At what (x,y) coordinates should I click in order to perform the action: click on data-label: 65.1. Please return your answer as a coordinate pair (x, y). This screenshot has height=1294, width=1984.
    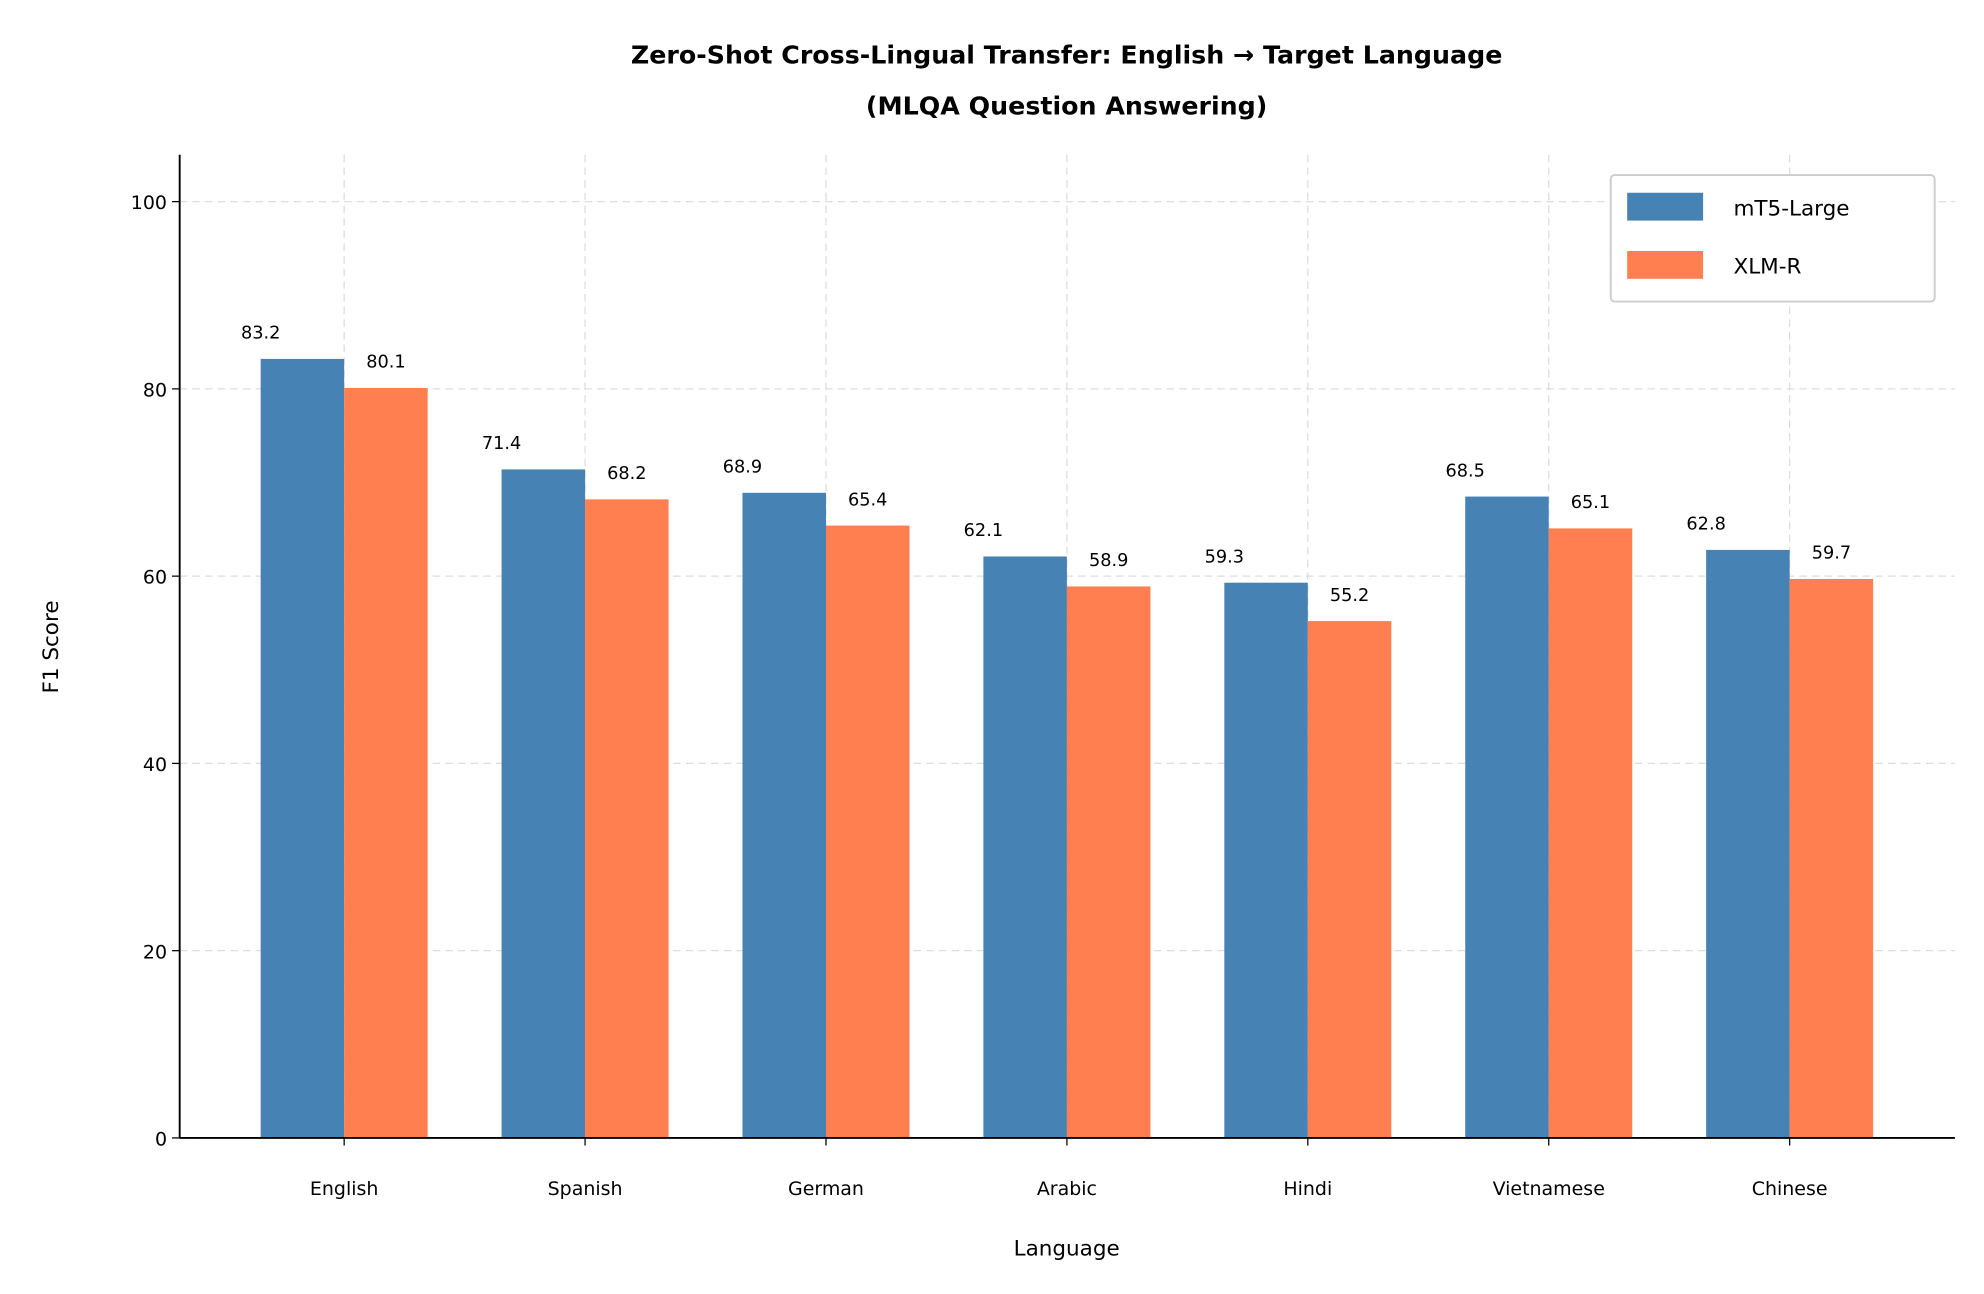
    Looking at the image, I should click on (1590, 503).